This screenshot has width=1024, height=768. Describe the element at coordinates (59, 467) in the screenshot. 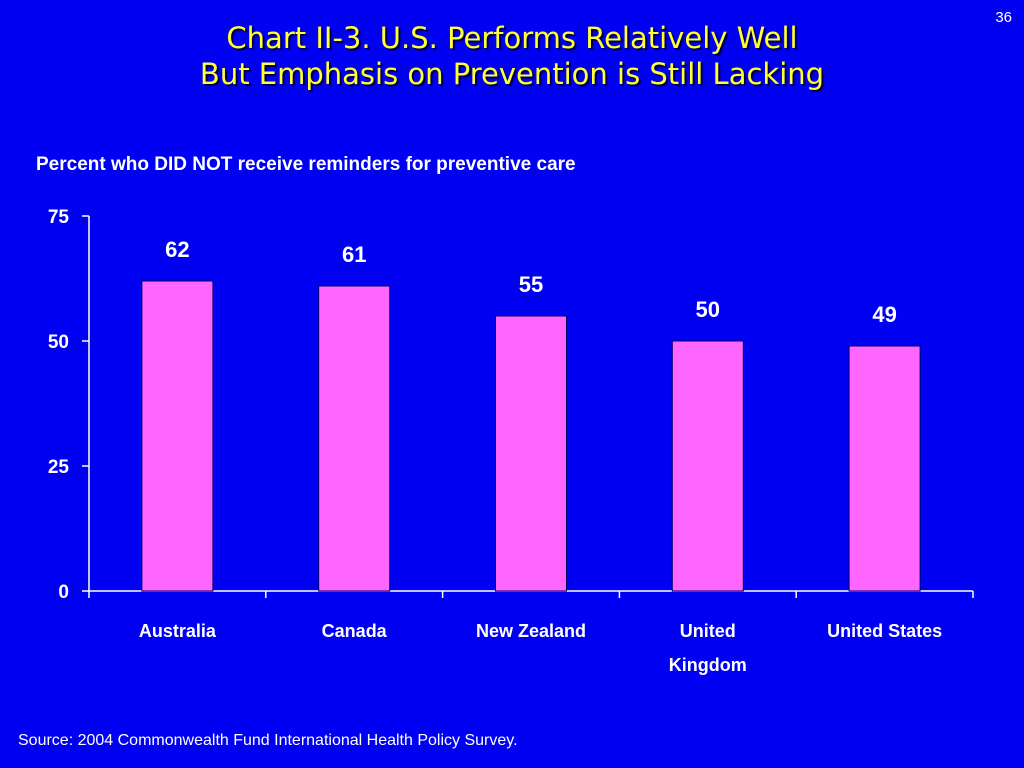

I see `y-tick-label: 25` at that location.